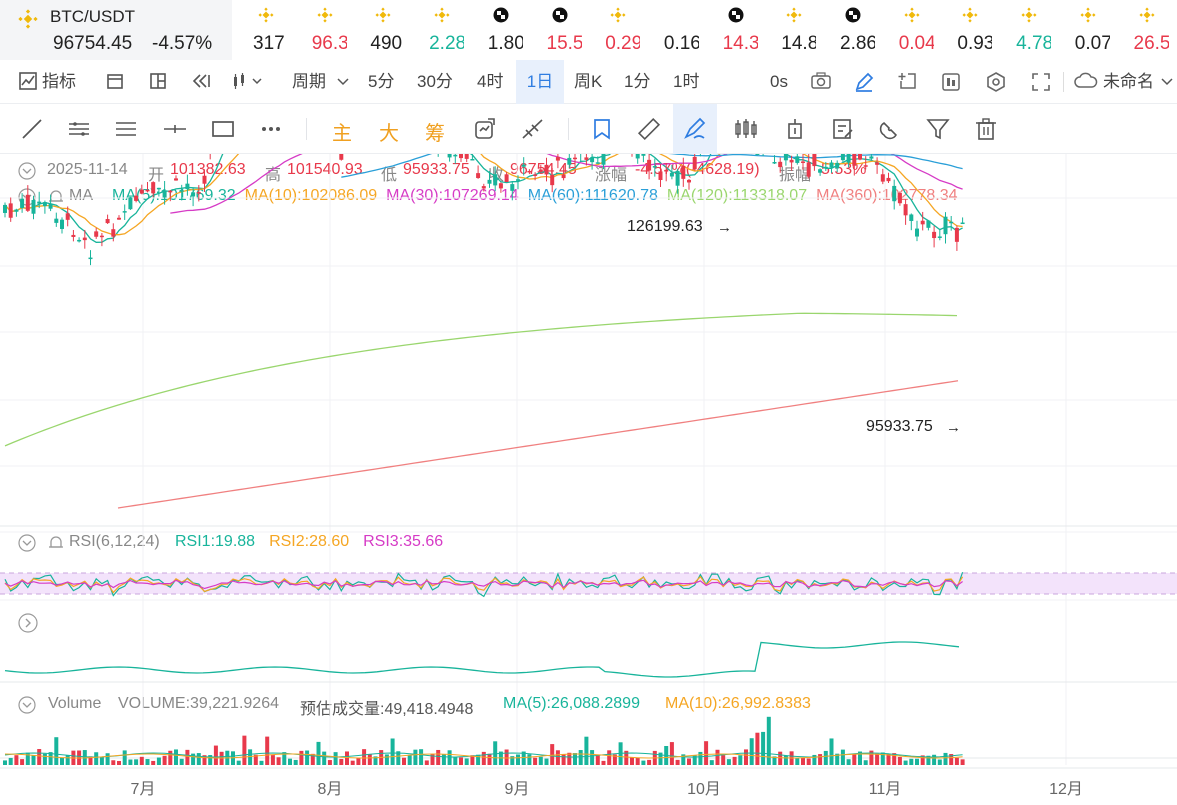  I want to click on candle-type-icon, so click(248, 81).